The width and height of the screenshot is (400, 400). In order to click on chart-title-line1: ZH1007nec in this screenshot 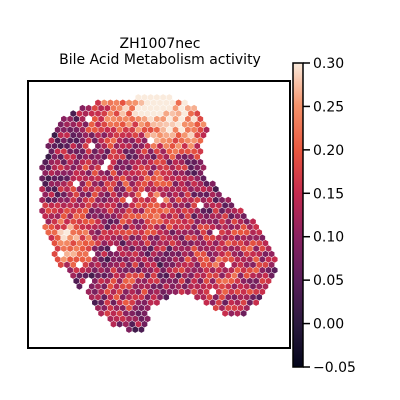, I will do `click(160, 44)`.